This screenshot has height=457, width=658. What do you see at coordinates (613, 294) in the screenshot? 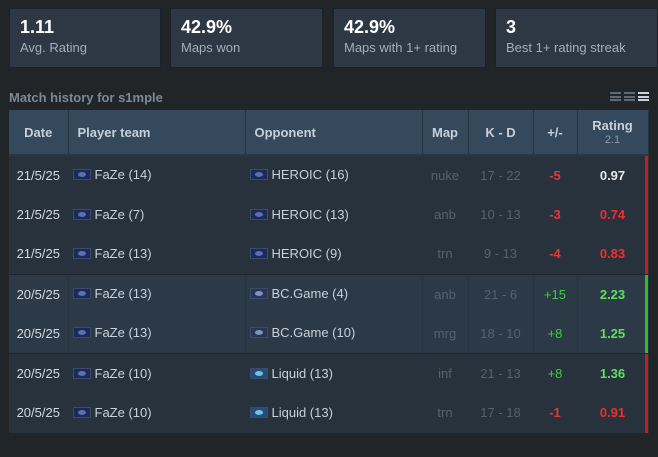
I see `rating-value: 2.23` at bounding box center [613, 294].